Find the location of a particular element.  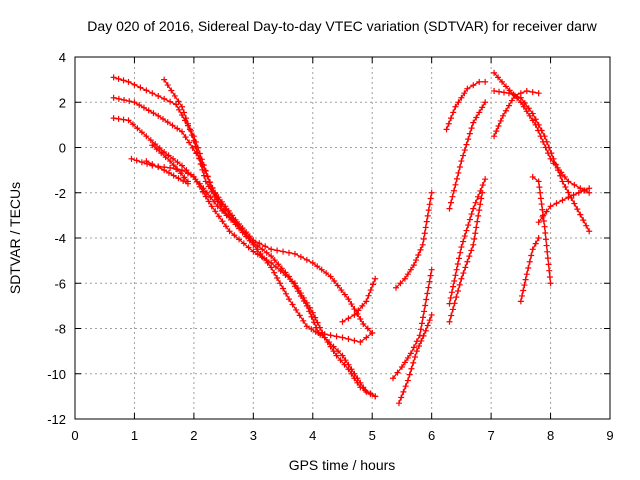

y-tick-label: -10 is located at coordinates (56, 374).